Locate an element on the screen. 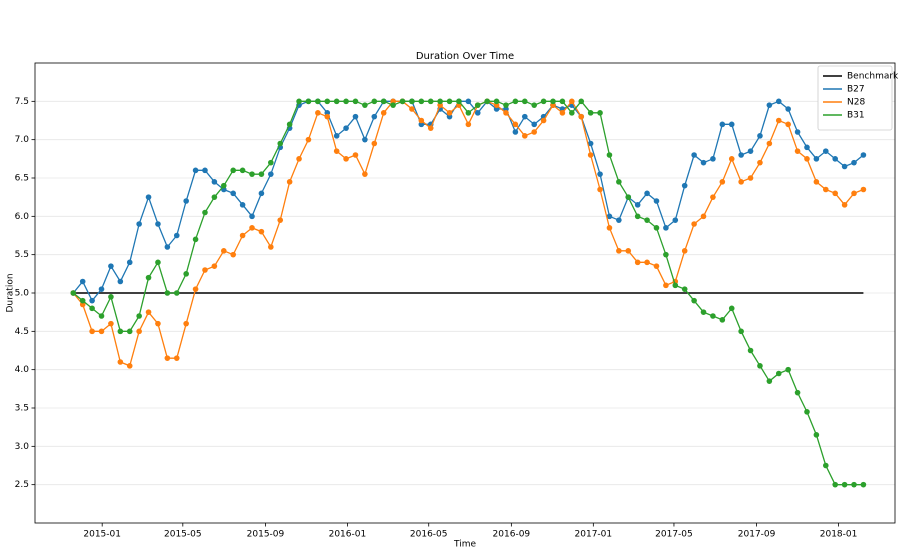  y-tick-label: 2.5 is located at coordinates (22, 485).